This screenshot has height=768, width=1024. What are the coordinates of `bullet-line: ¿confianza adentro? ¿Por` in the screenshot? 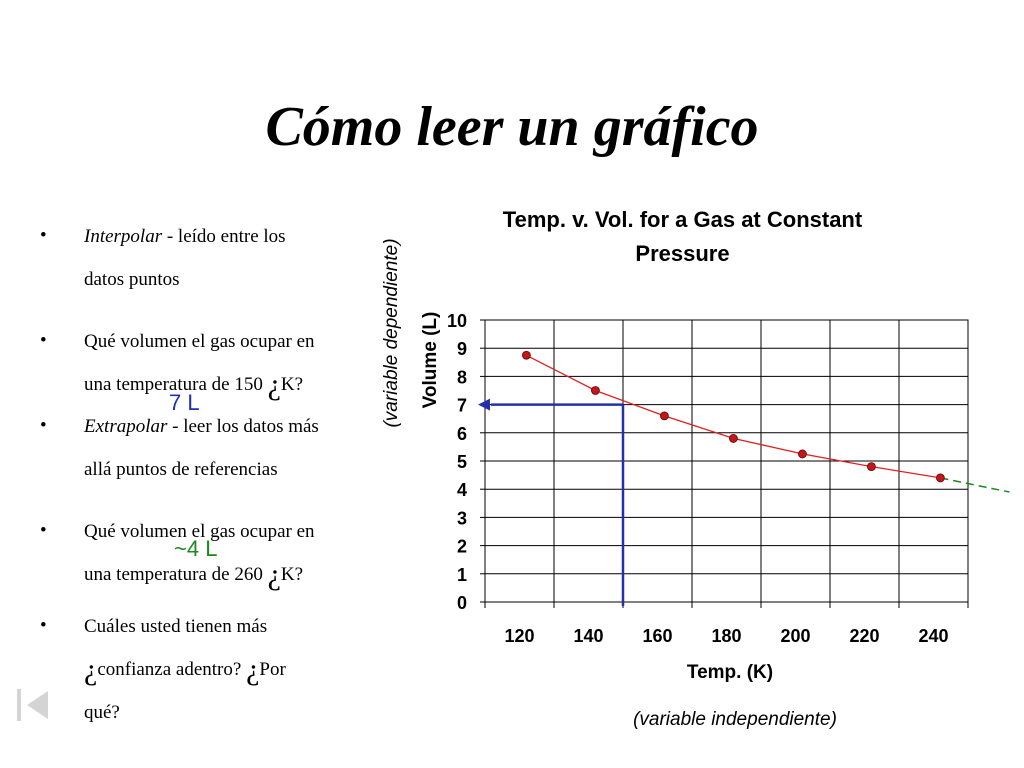 It's located at (234, 669).